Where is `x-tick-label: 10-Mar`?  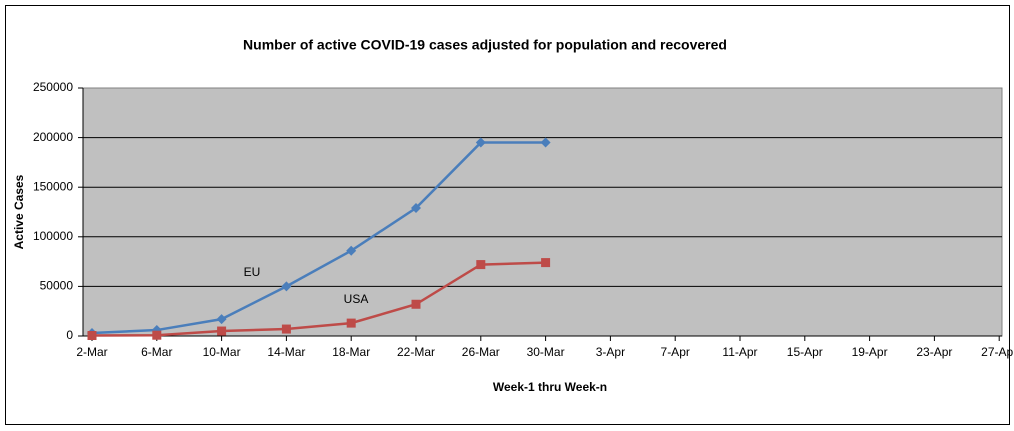
x-tick-label: 10-Mar is located at coordinates (222, 352).